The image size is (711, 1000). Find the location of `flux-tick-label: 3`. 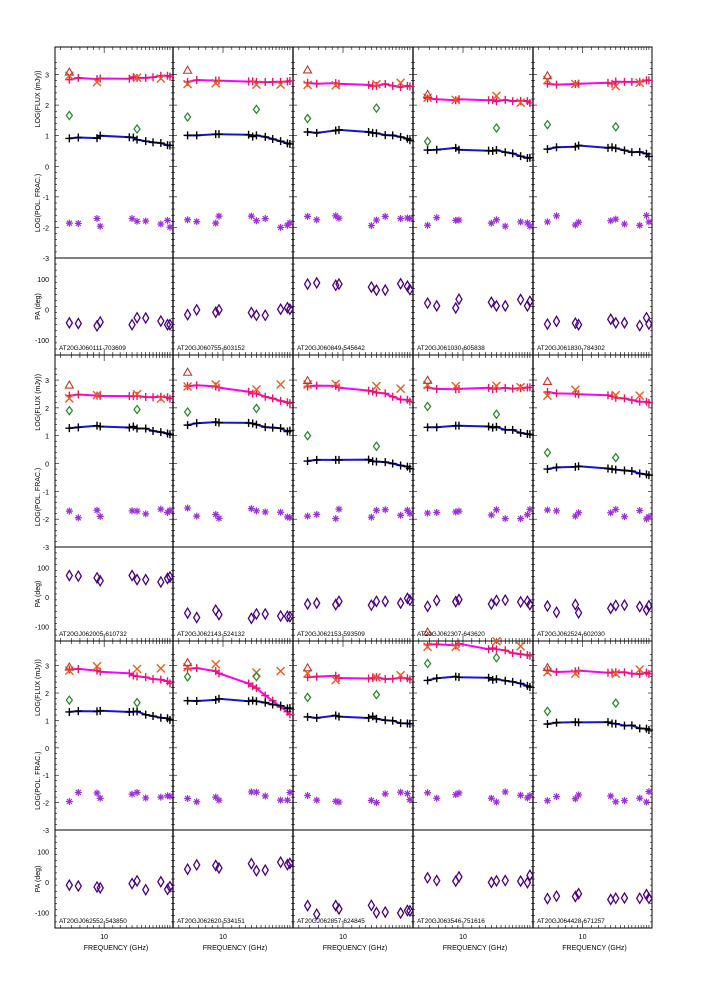

flux-tick-label: 3 is located at coordinates (47, 381).